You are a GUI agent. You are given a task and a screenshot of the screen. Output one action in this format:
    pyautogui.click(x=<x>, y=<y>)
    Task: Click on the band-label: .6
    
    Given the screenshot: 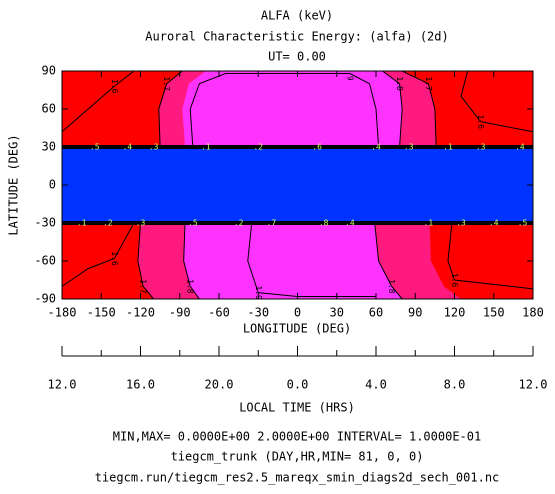 What is the action you would take?
    pyautogui.click(x=317, y=147)
    